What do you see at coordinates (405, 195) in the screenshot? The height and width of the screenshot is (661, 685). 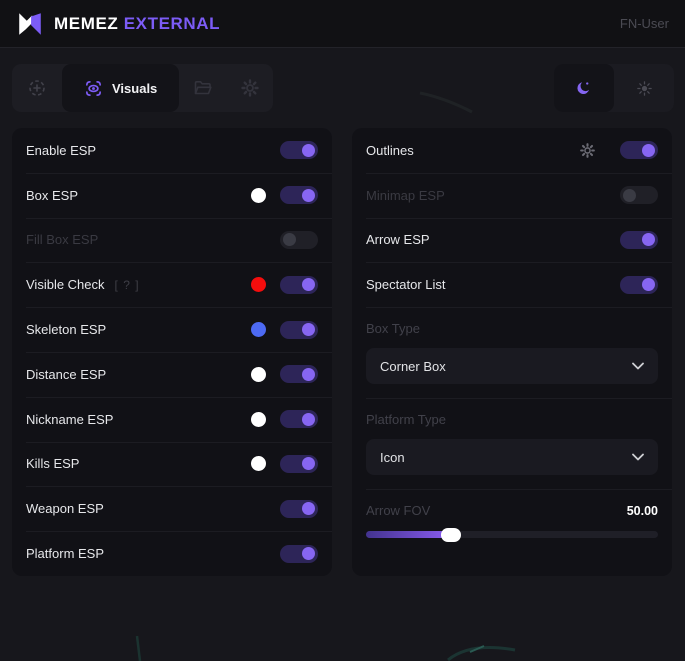 I see `setting-label: Minimap ESP` at bounding box center [405, 195].